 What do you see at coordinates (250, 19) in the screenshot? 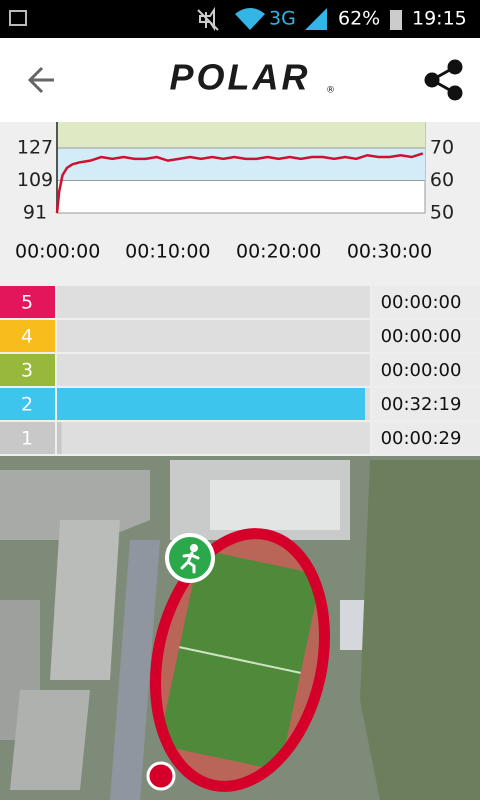
I see `wifi-icon` at bounding box center [250, 19].